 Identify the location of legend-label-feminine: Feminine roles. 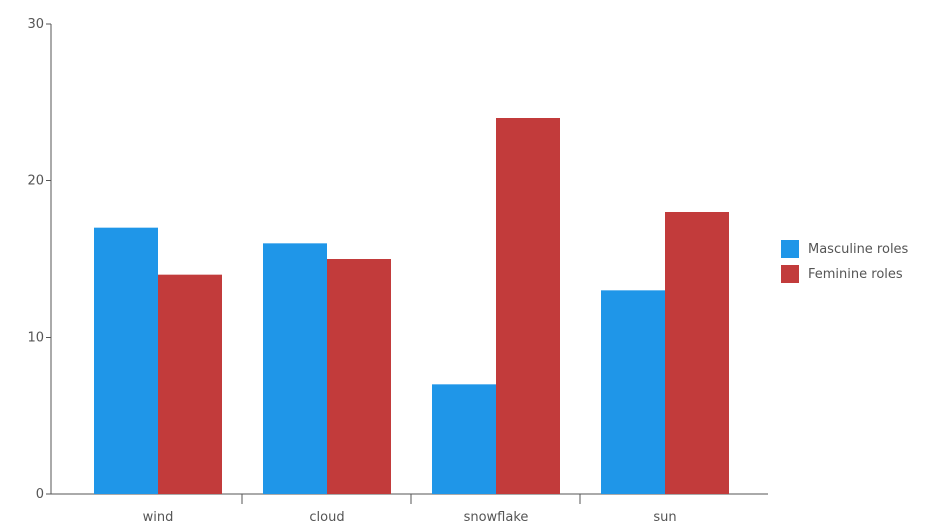
(855, 274).